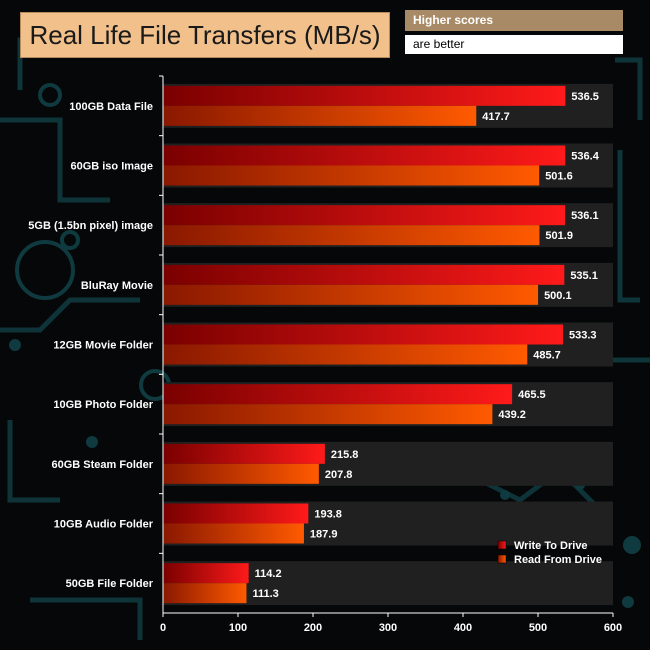  Describe the element at coordinates (585, 97) in the screenshot. I see `value-label: 536.5` at that location.